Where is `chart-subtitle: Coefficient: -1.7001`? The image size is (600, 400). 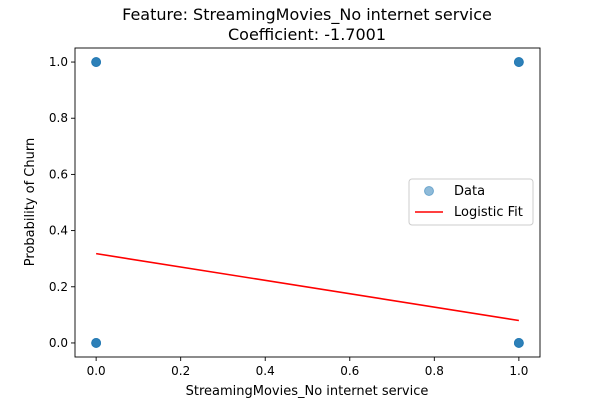
chart-subtitle: Coefficient: -1.7001 is located at coordinates (307, 34).